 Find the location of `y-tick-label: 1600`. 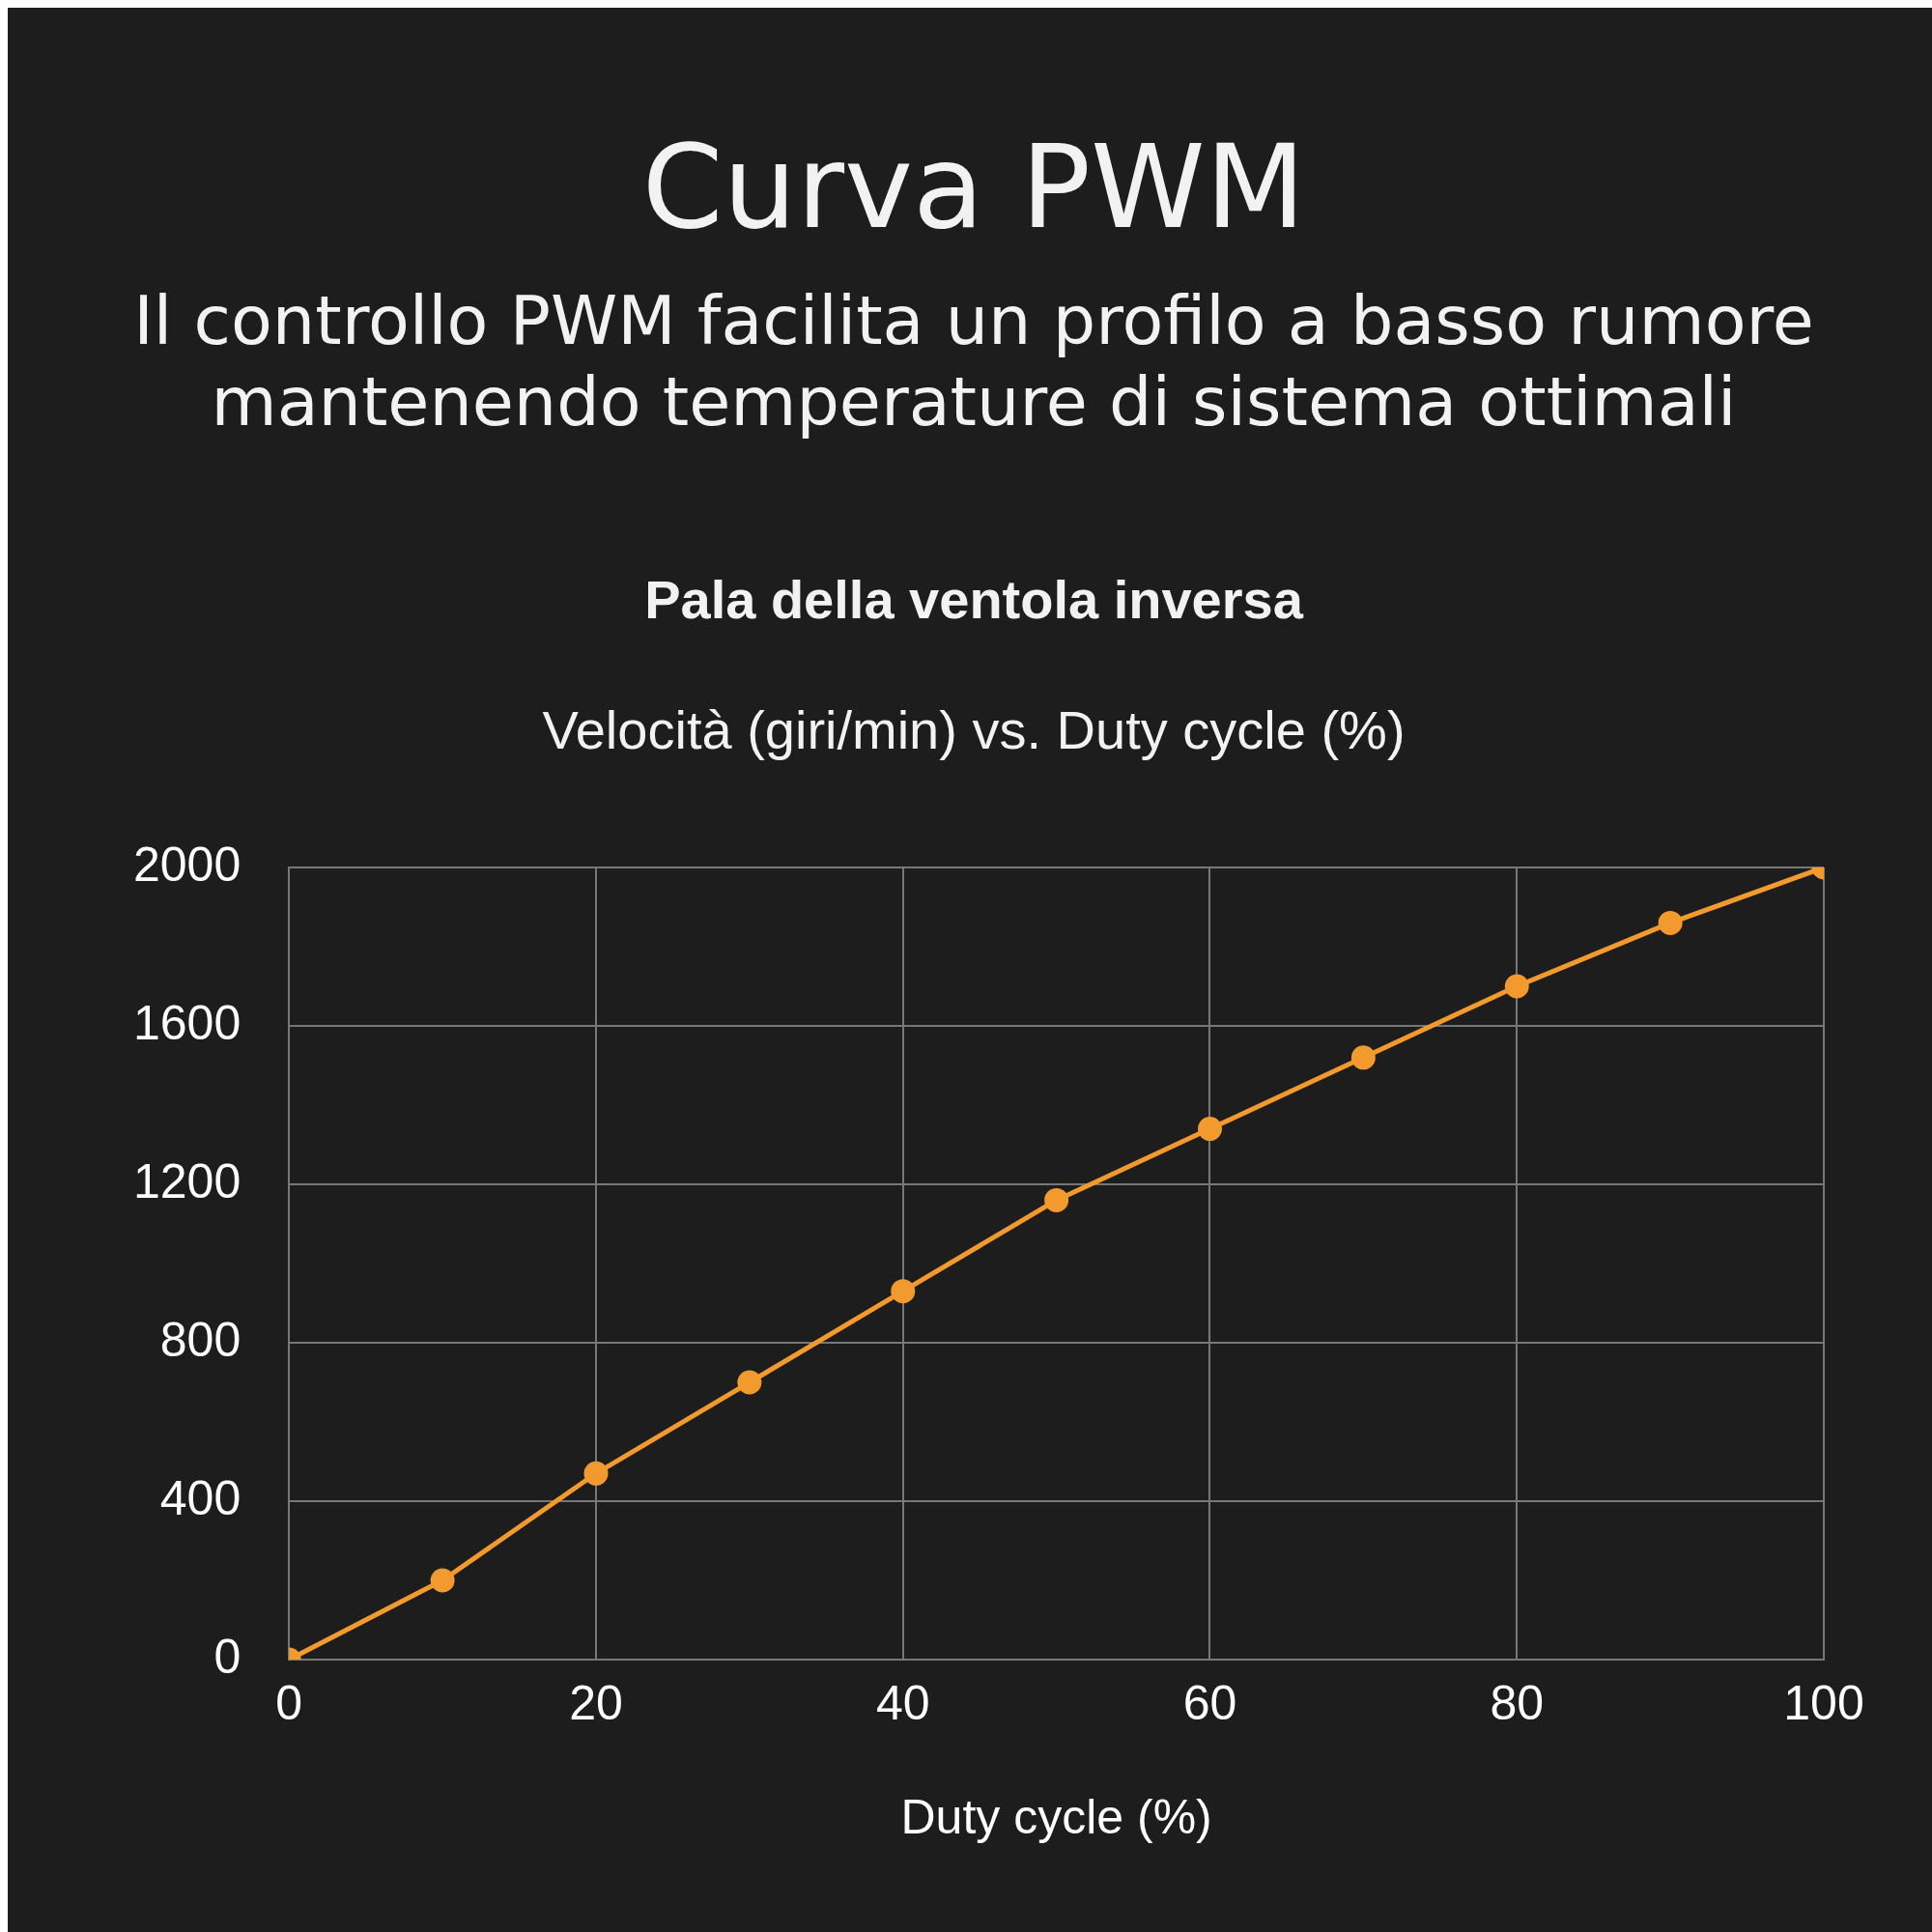

y-tick-label: 1600 is located at coordinates (187, 1022).